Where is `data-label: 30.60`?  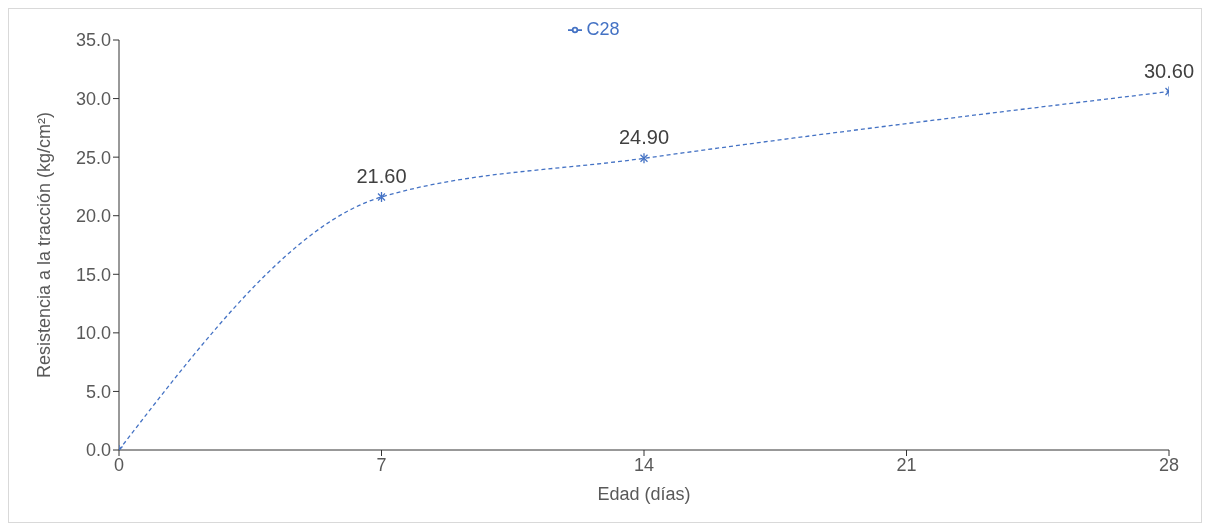 data-label: 30.60 is located at coordinates (1169, 70).